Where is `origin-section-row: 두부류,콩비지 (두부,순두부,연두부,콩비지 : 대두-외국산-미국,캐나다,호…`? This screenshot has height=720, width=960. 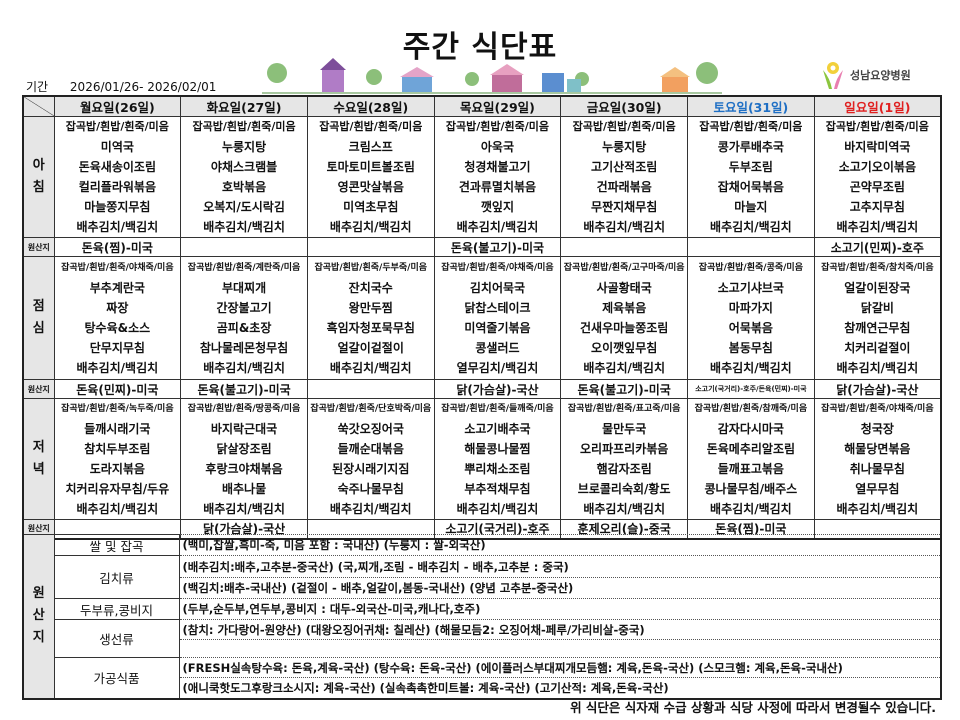 origin-section-row: 두부류,콩비지 (두부,순두부,연두부,콩비지 : 대두-외국산-미국,캐나다,호… is located at coordinates (482, 609).